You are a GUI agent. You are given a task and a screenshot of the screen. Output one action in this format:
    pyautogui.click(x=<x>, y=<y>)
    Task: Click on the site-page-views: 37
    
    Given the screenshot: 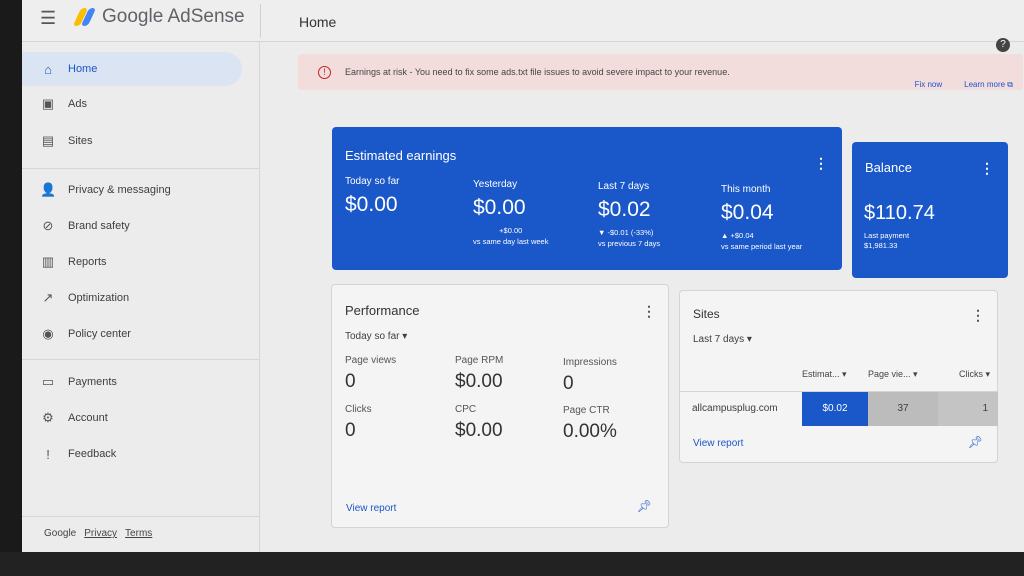 What is the action you would take?
    pyautogui.click(x=903, y=408)
    